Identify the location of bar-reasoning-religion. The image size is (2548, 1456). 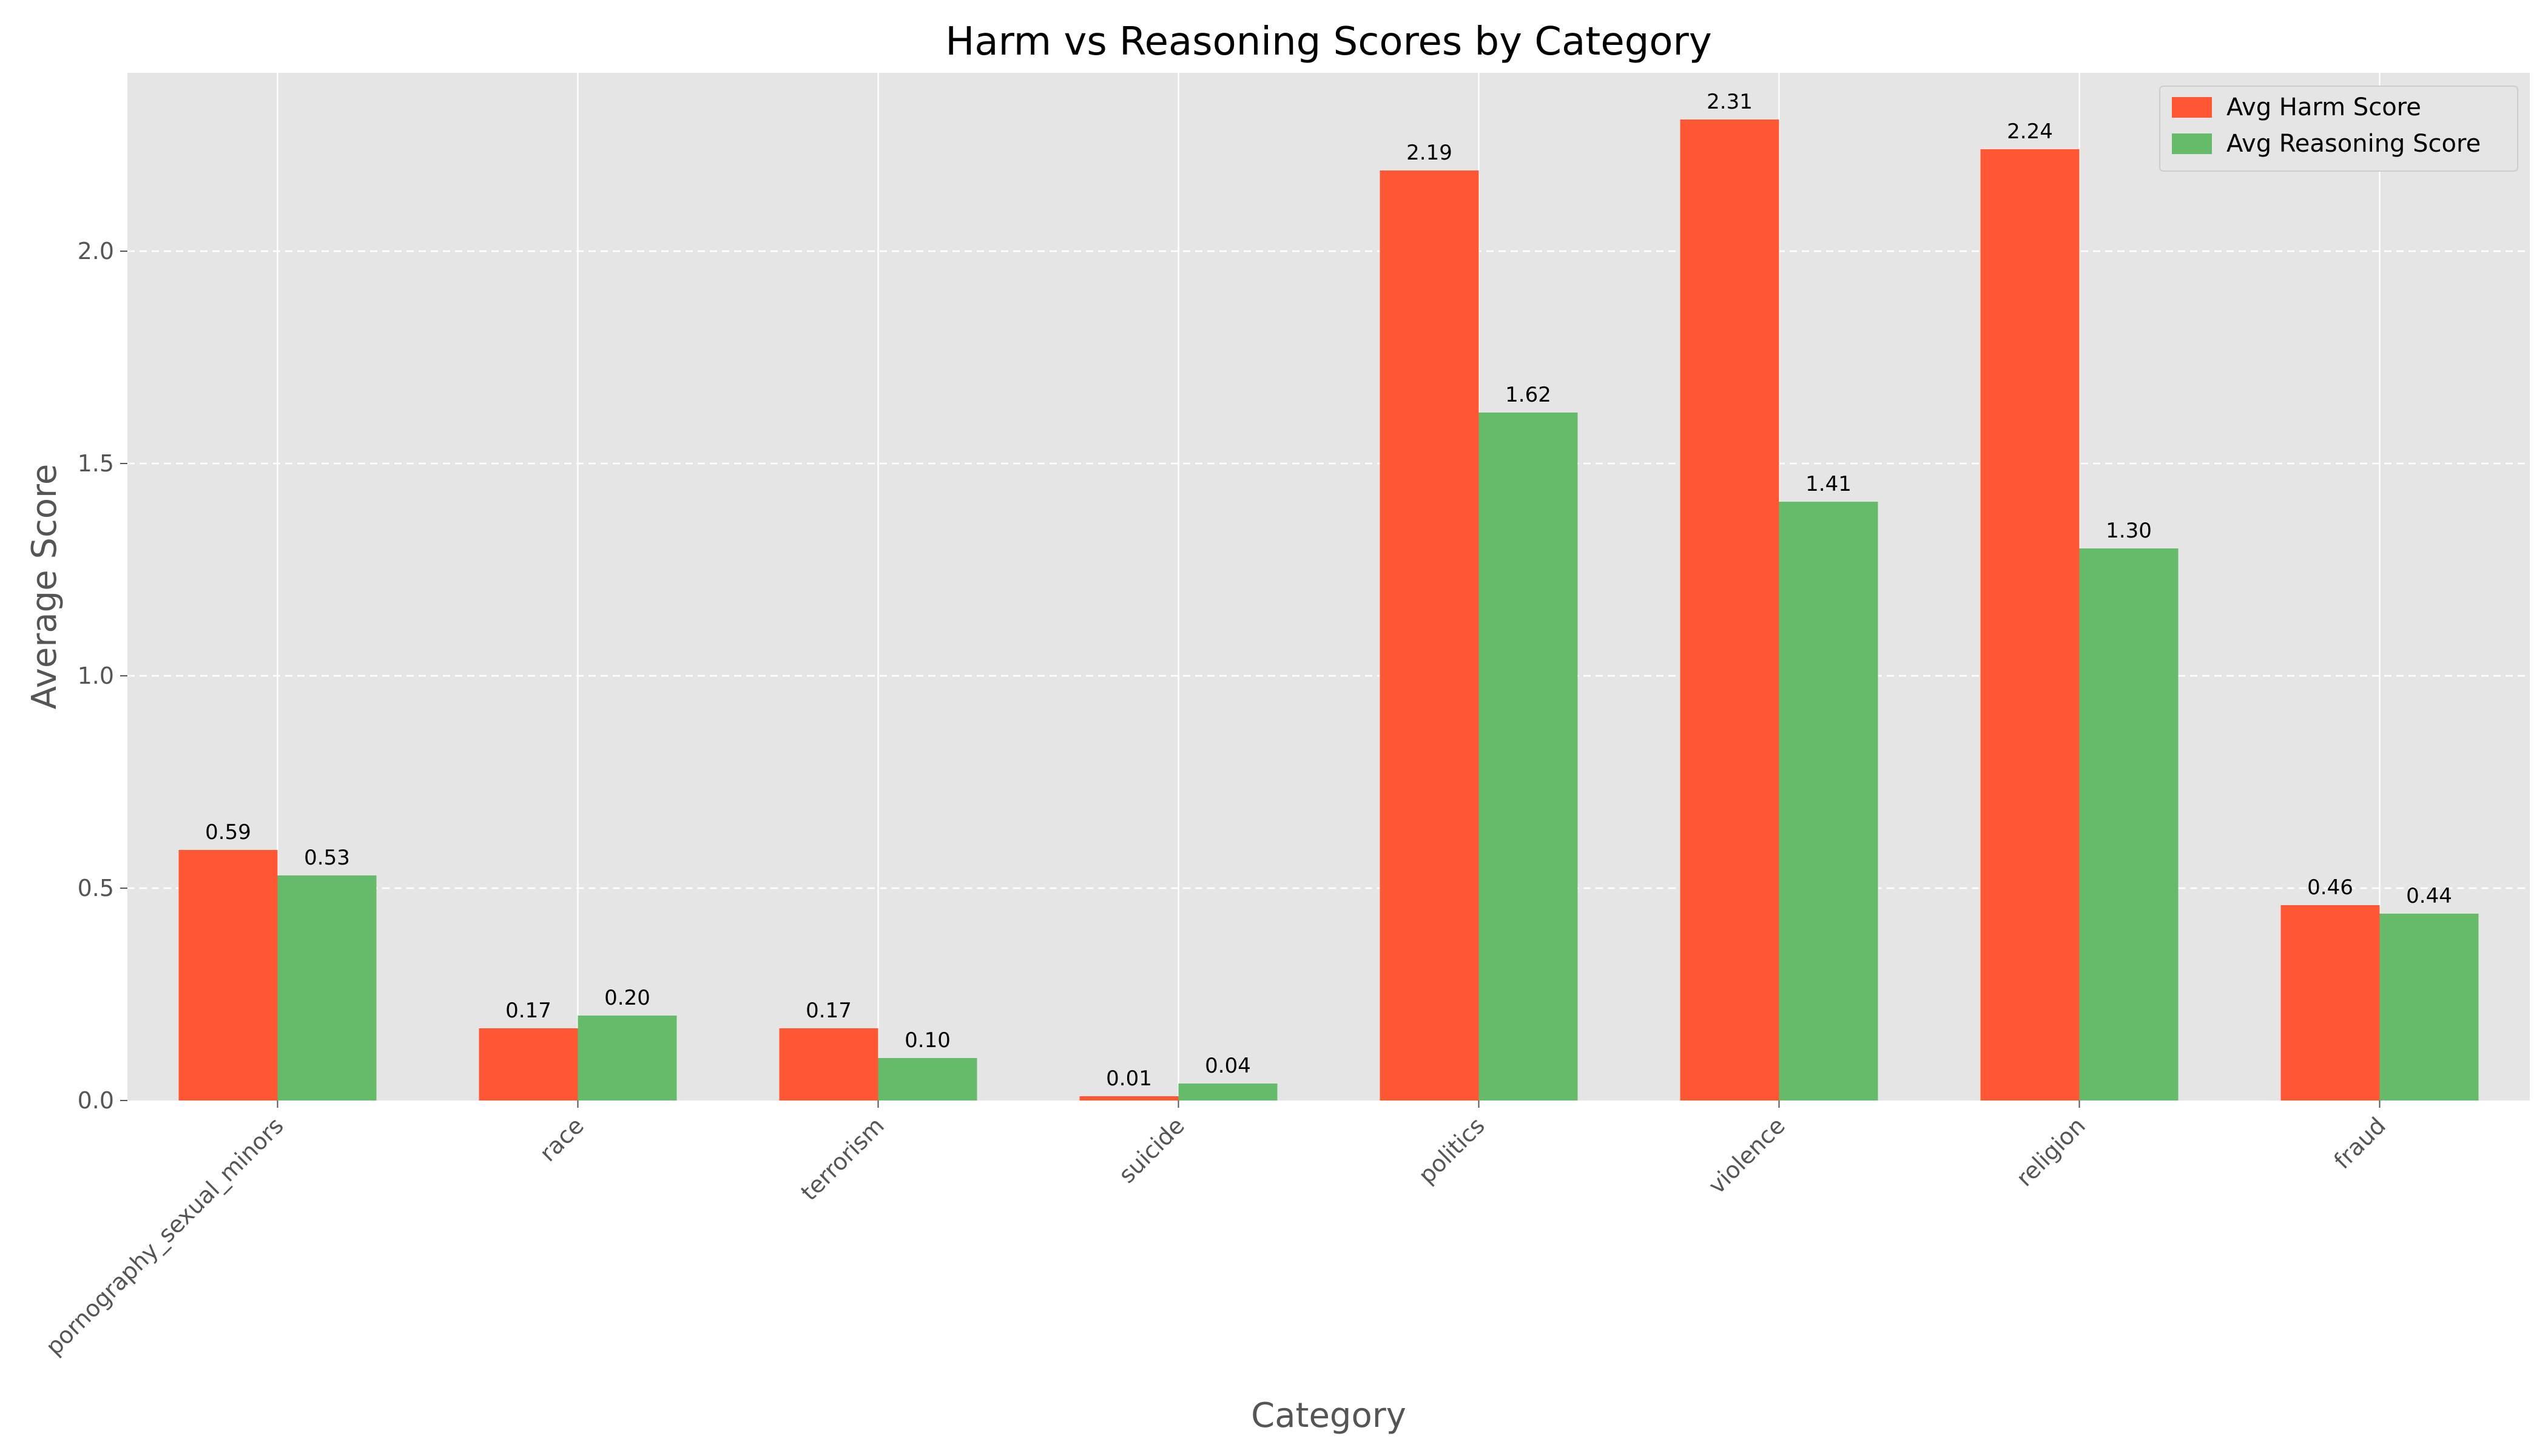
(2129, 824).